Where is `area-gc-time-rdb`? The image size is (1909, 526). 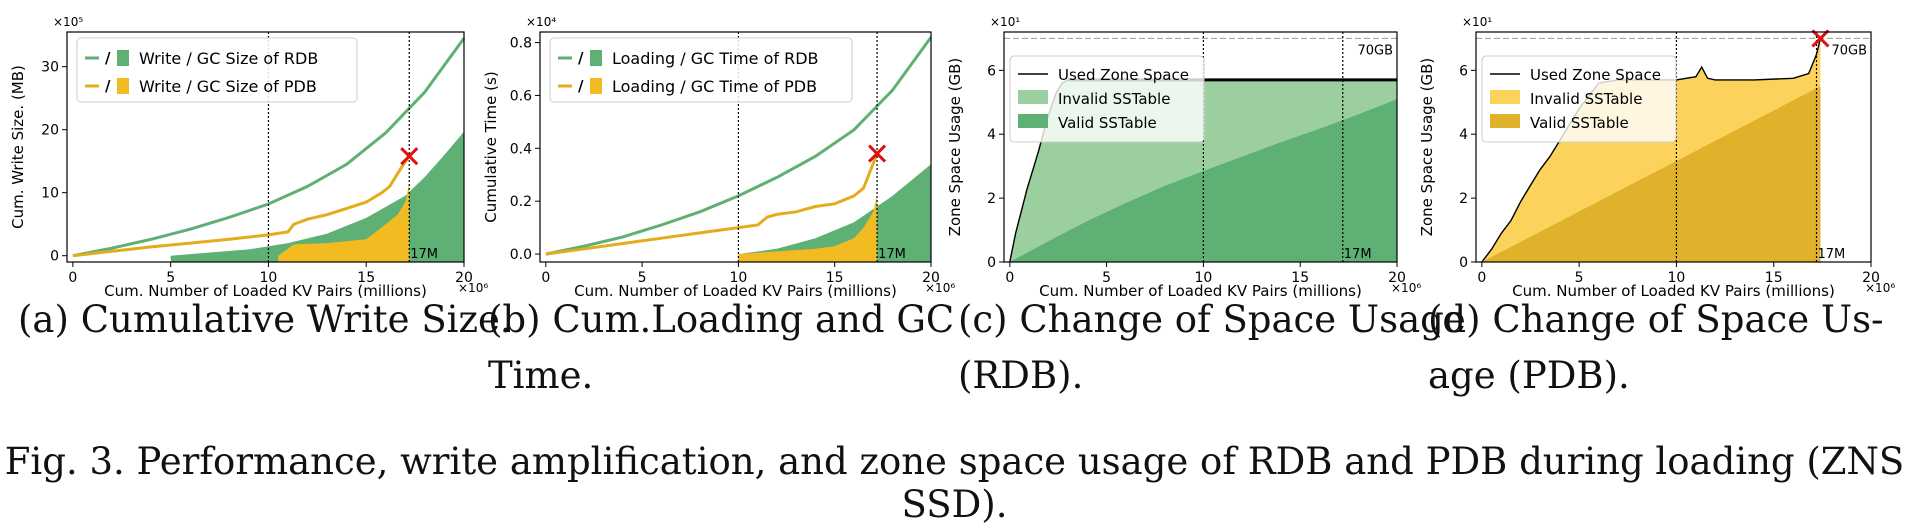
area-gc-time-rdb is located at coordinates (834, 213).